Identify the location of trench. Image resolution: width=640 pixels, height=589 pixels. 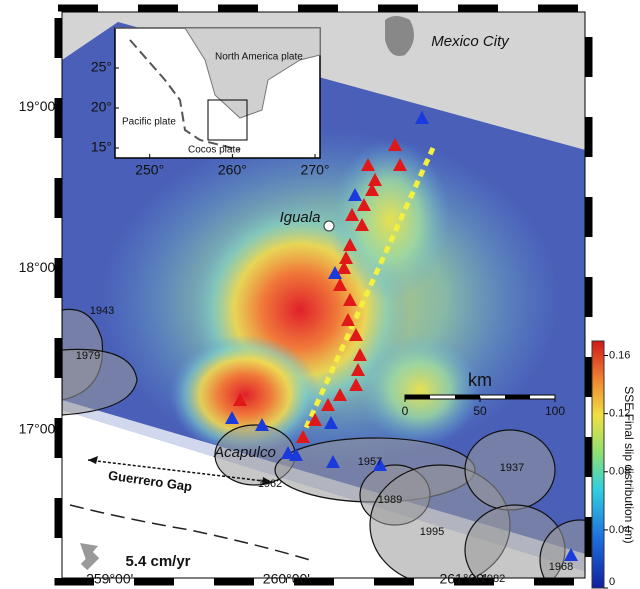
(190, 532).